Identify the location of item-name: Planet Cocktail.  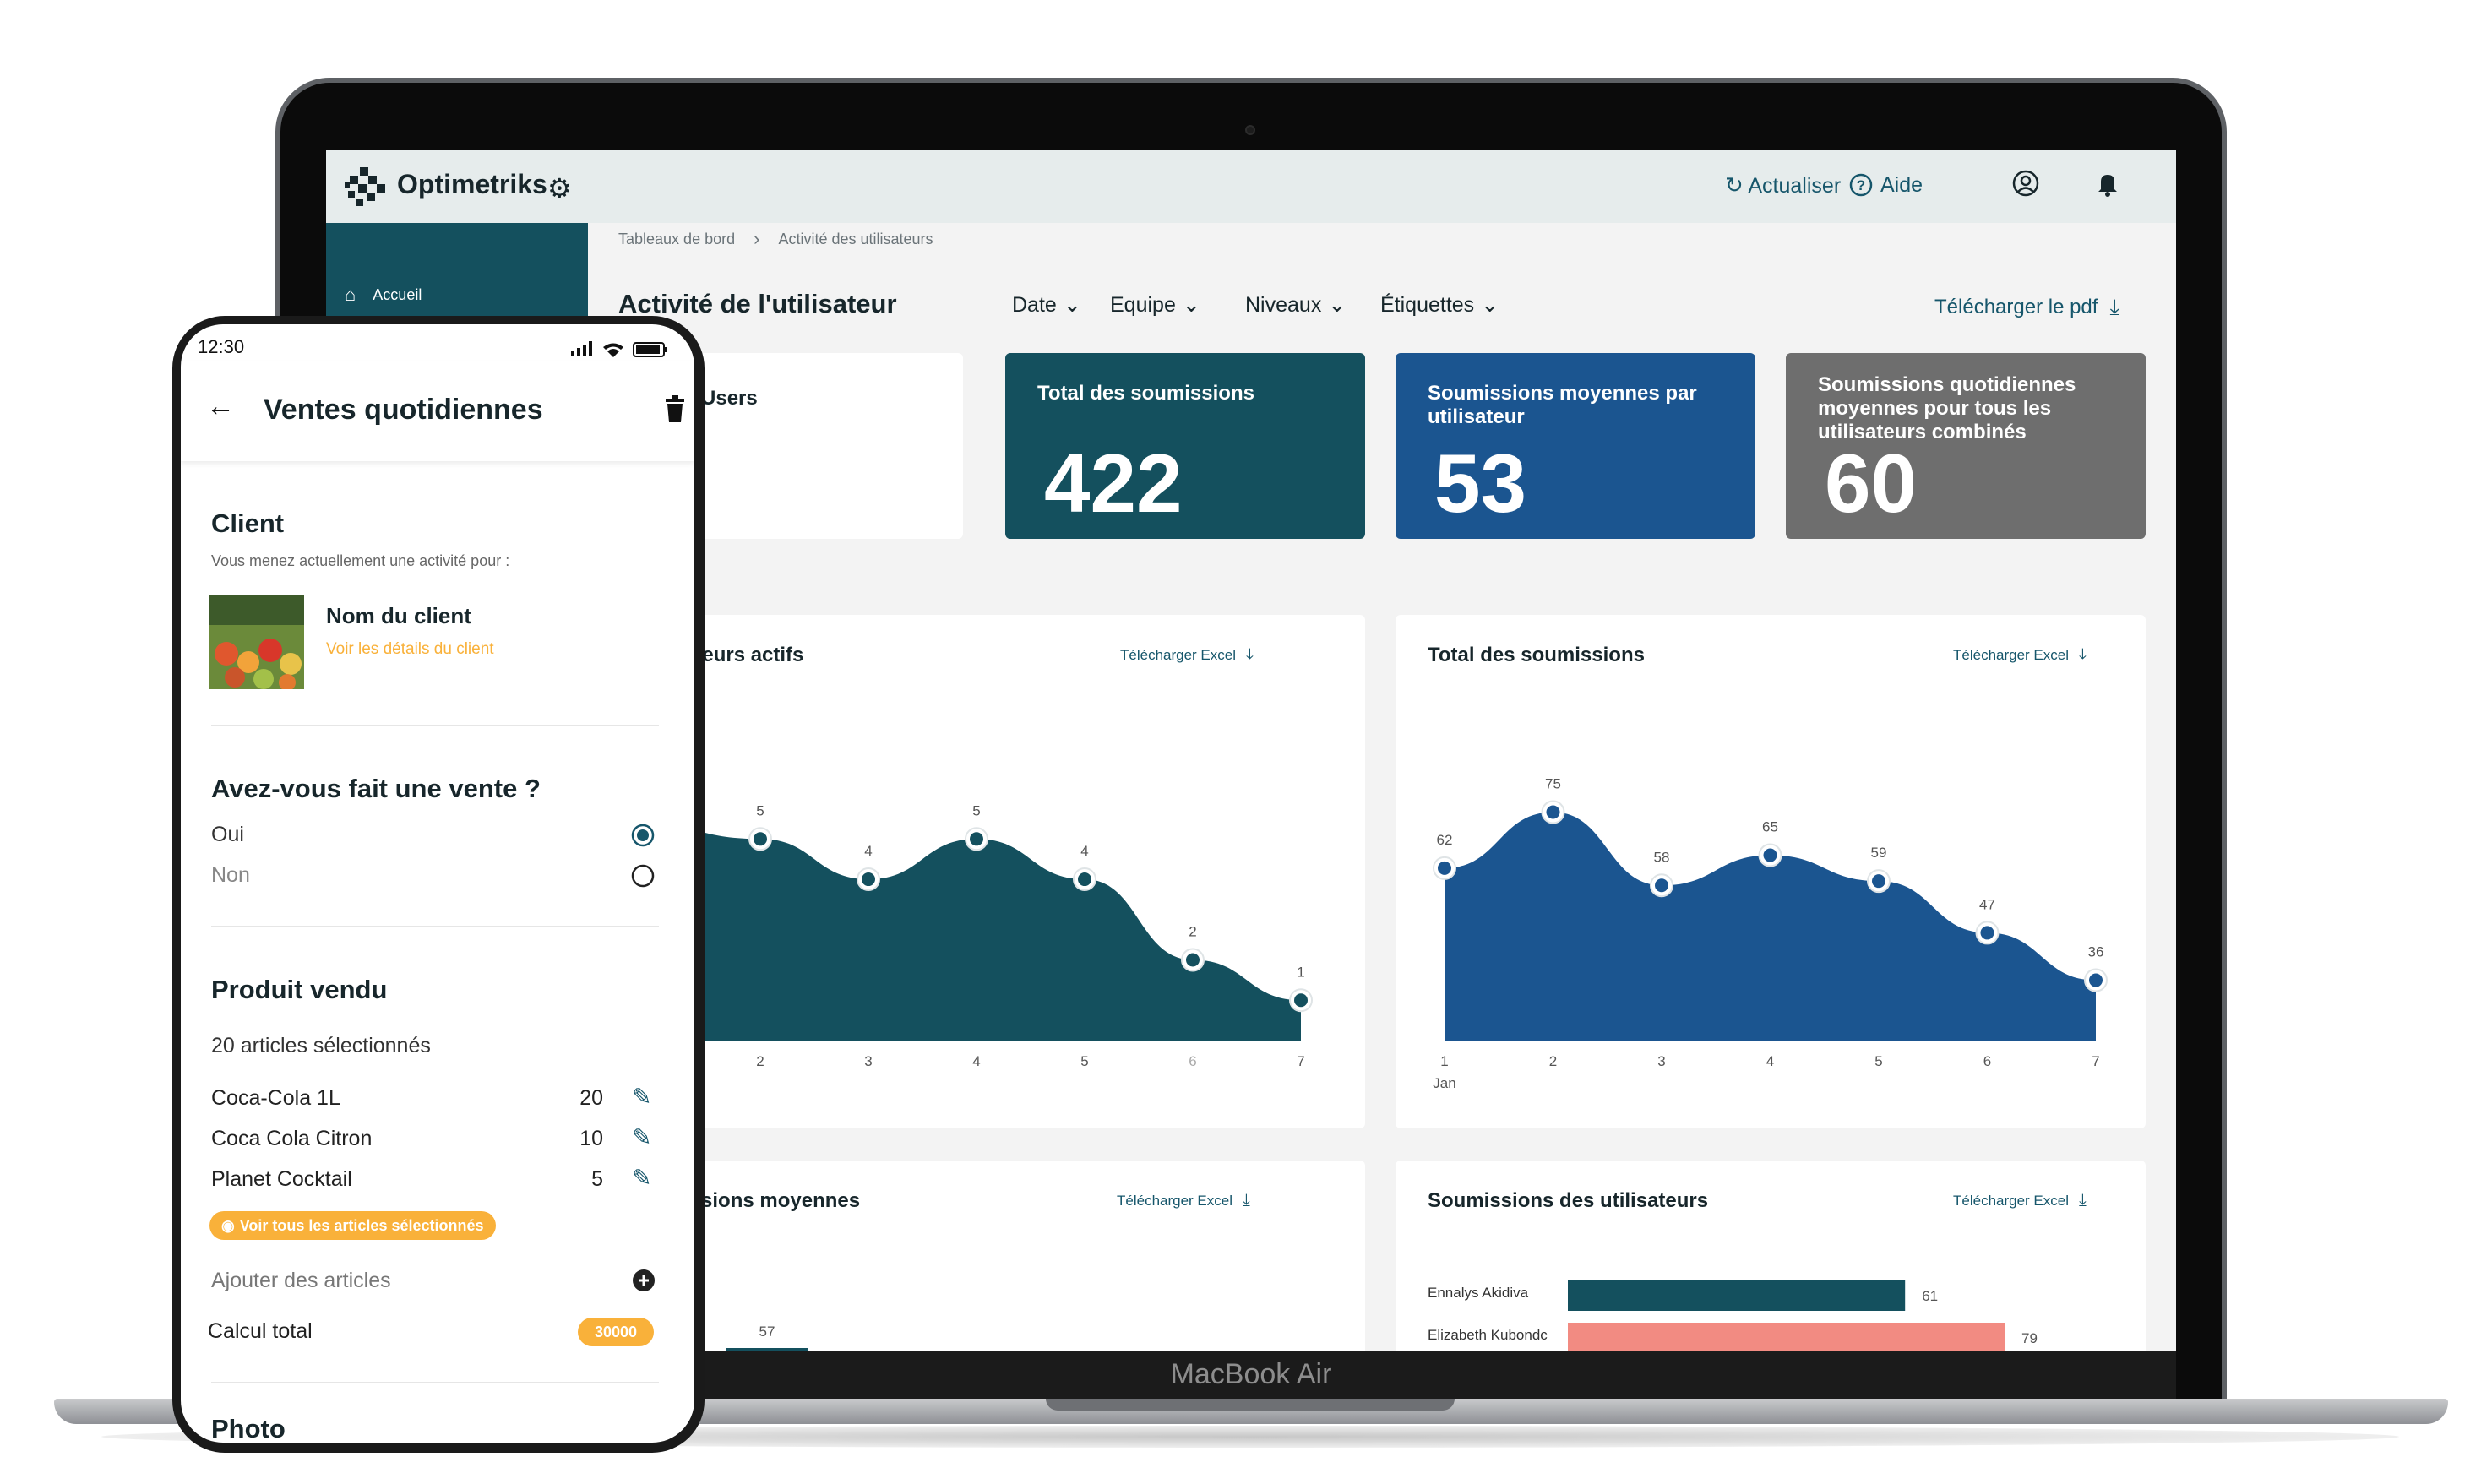
(281, 1179).